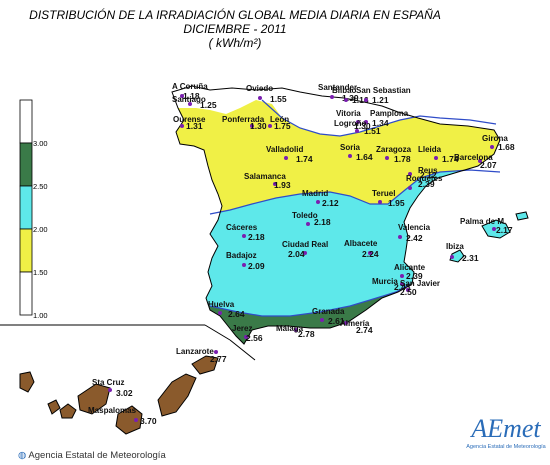 This screenshot has width=550, height=465. What do you see at coordinates (414, 227) in the screenshot?
I see `station-name: Valencia` at bounding box center [414, 227].